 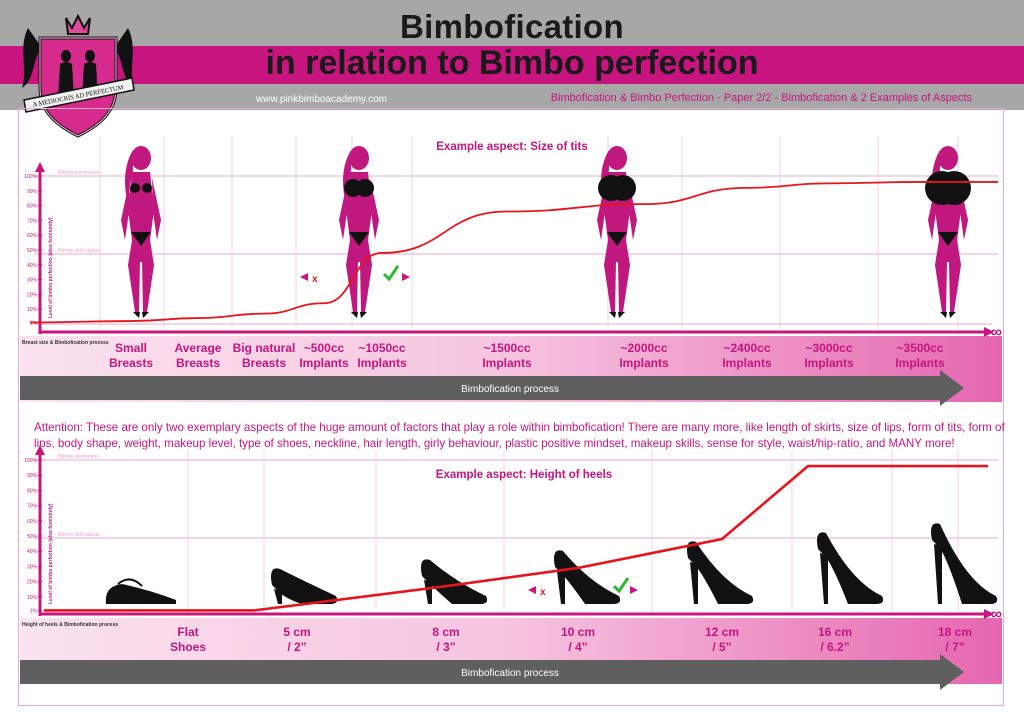 I want to click on chart-1-infinity: ∞, so click(x=996, y=332).